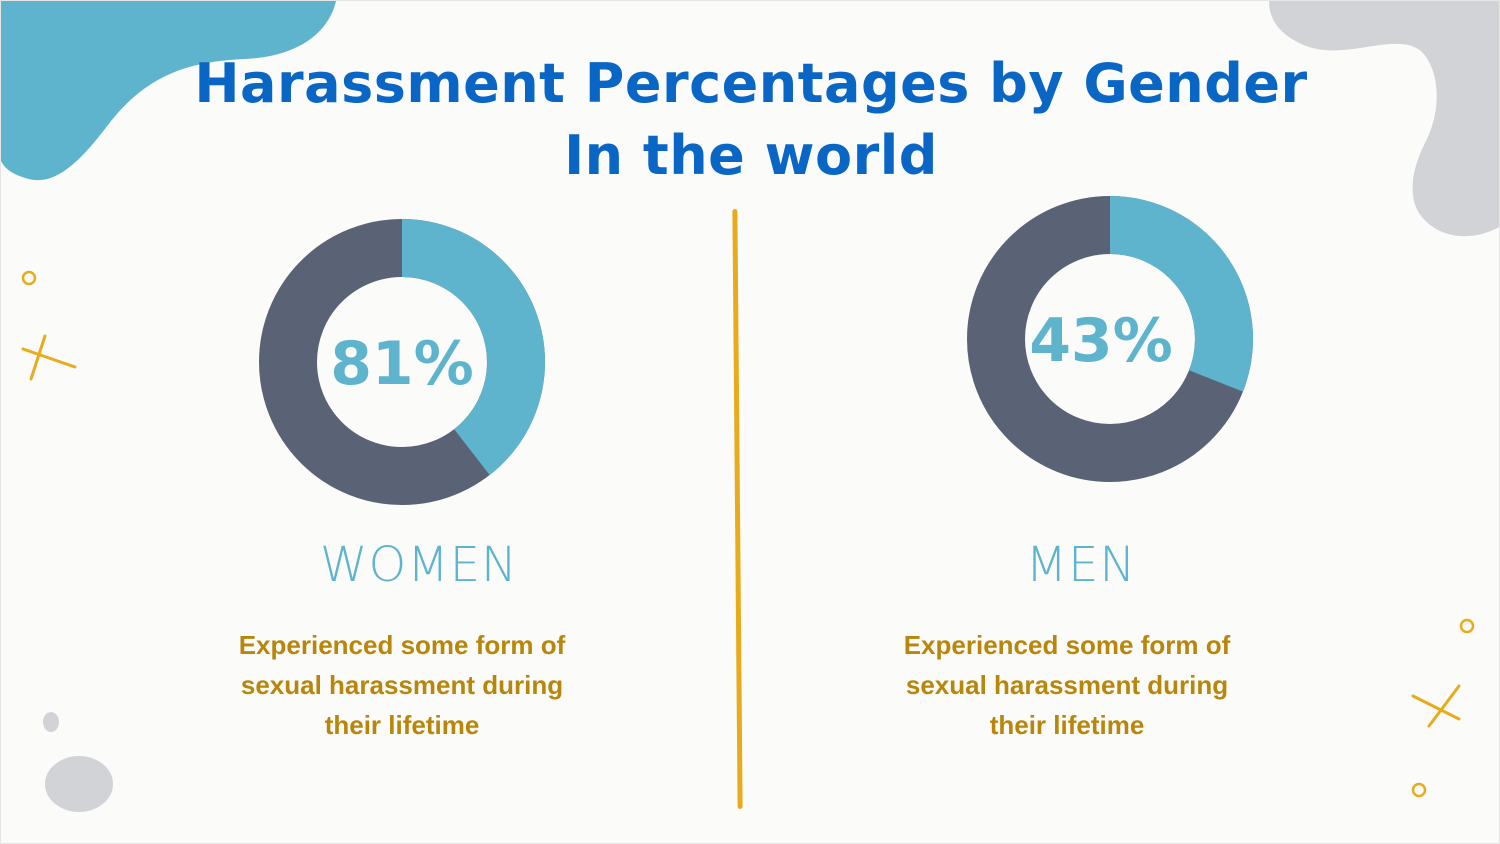 The width and height of the screenshot is (1500, 844). What do you see at coordinates (168, 91) in the screenshot?
I see `blue-blob-shape` at bounding box center [168, 91].